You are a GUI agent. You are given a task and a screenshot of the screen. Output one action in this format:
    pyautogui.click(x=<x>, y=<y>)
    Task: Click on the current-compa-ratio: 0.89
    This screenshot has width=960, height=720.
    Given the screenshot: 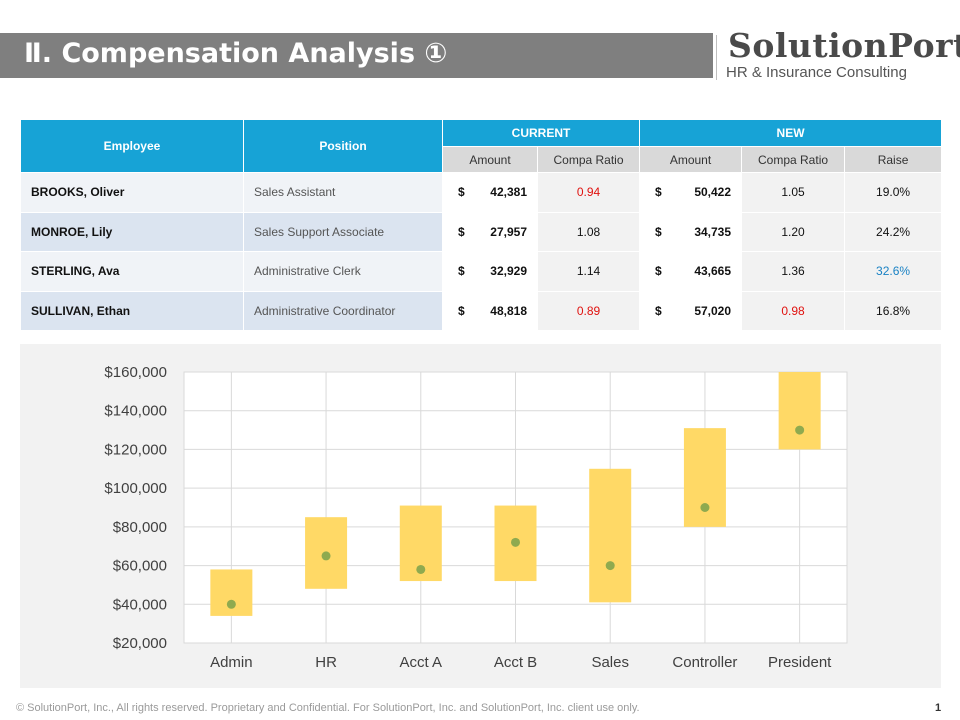 What is the action you would take?
    pyautogui.click(x=588, y=310)
    